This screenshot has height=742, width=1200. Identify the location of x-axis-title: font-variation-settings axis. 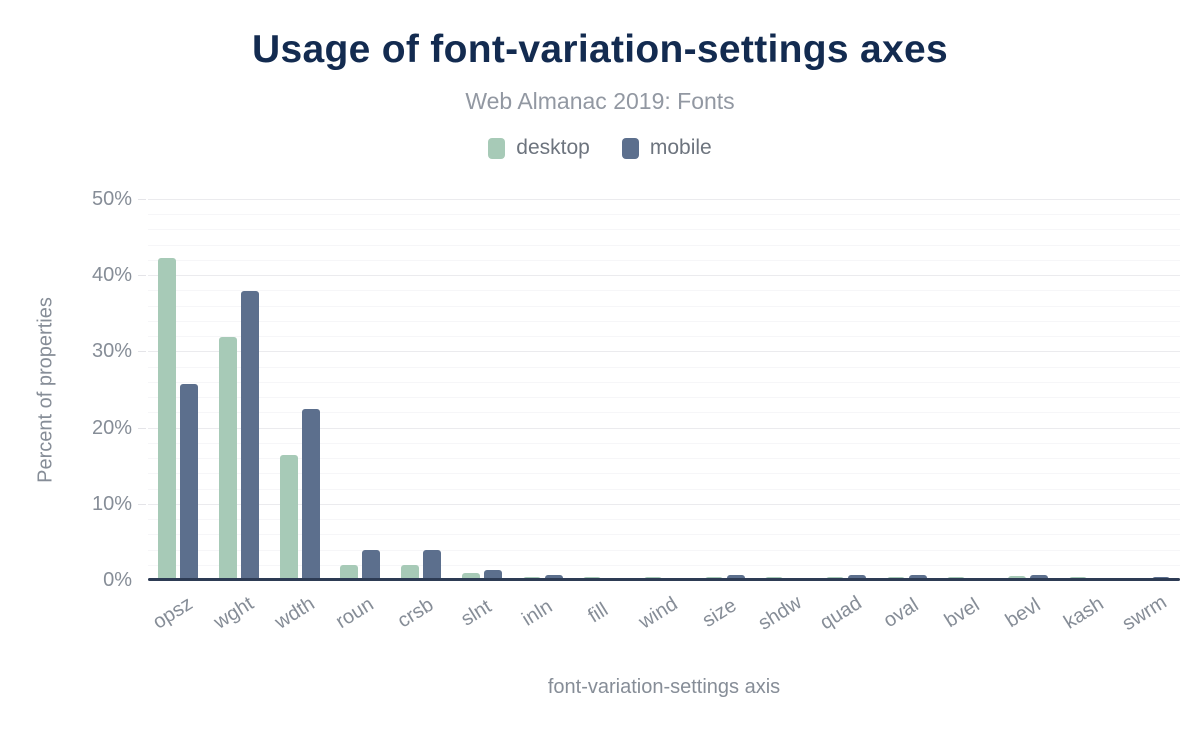
(664, 687).